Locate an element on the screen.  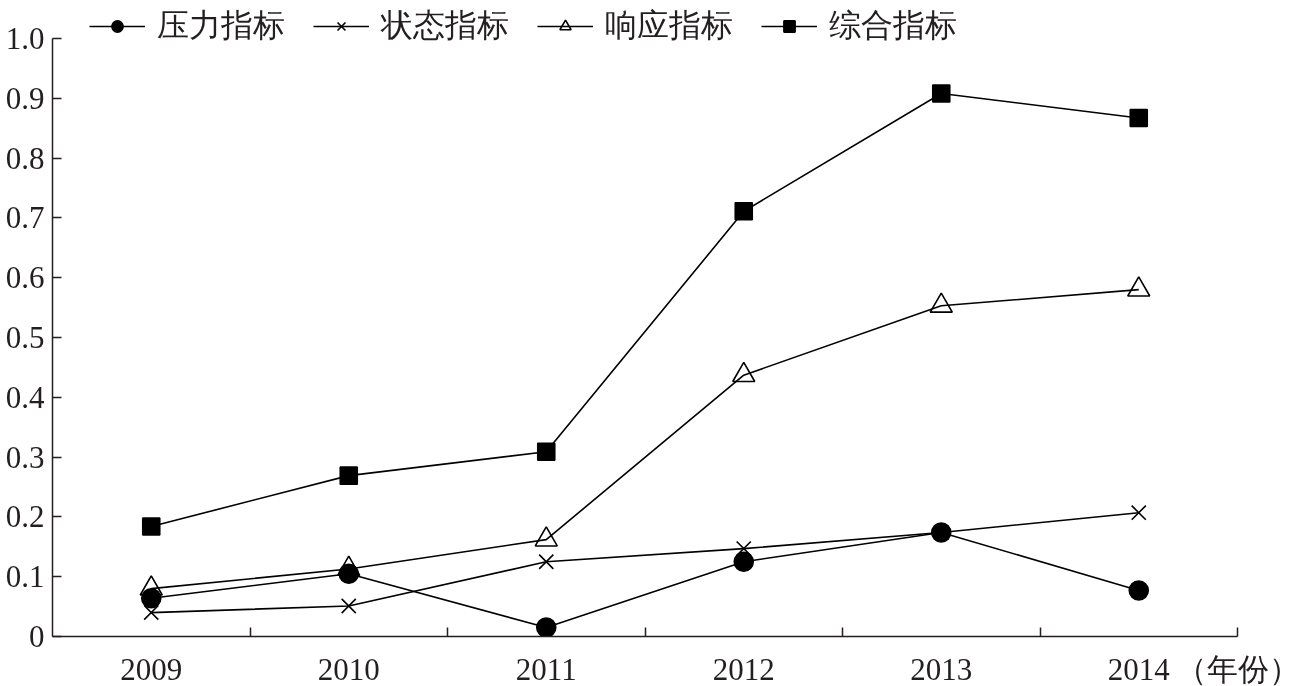
y-tick-label: 0.1 is located at coordinates (25, 577).